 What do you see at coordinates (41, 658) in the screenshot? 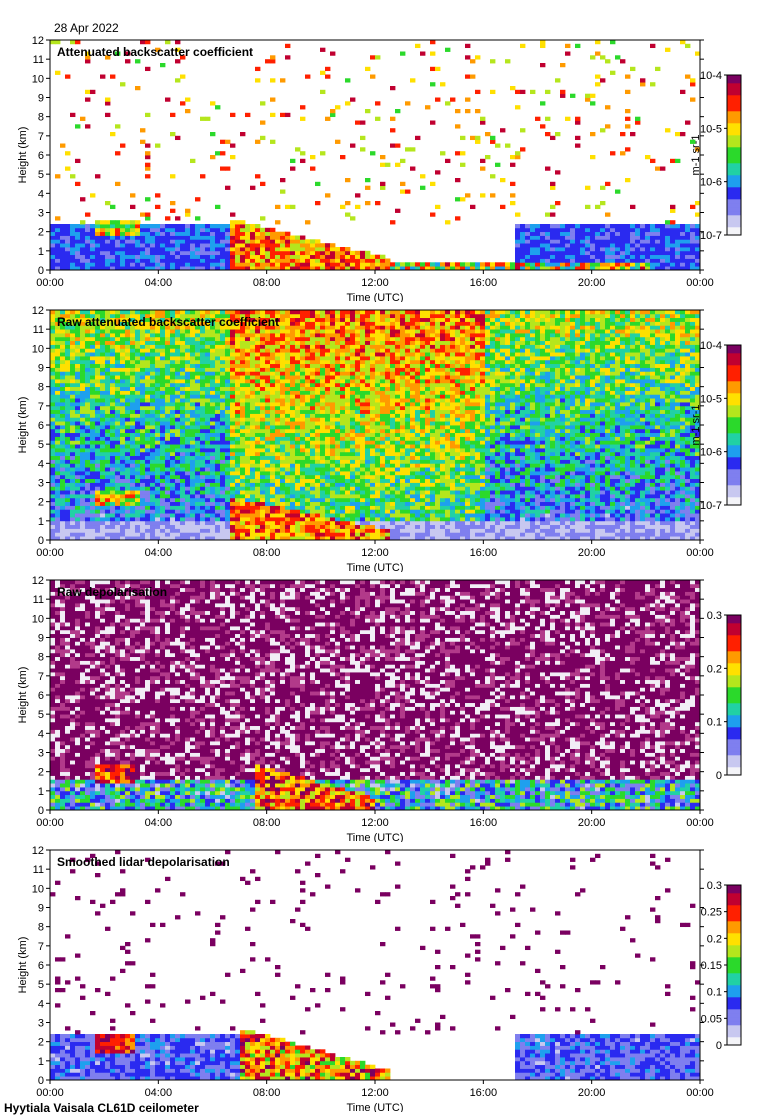
I see `y-tick-label: 8` at bounding box center [41, 658].